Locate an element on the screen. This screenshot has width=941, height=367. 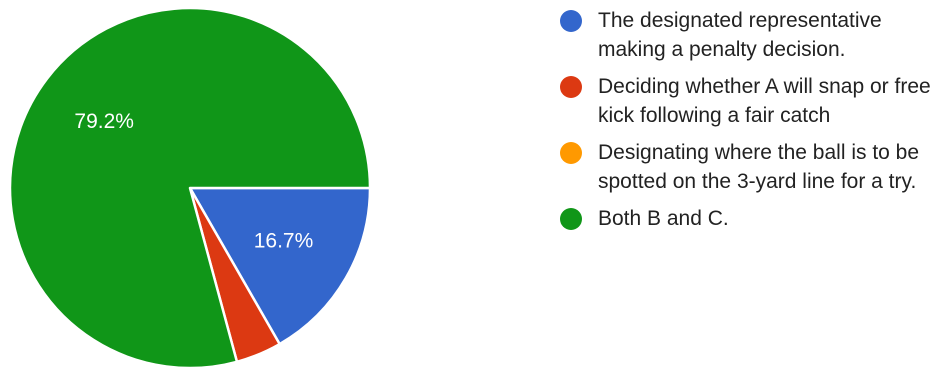
legend-item-d: Both B and C. is located at coordinates (750, 218).